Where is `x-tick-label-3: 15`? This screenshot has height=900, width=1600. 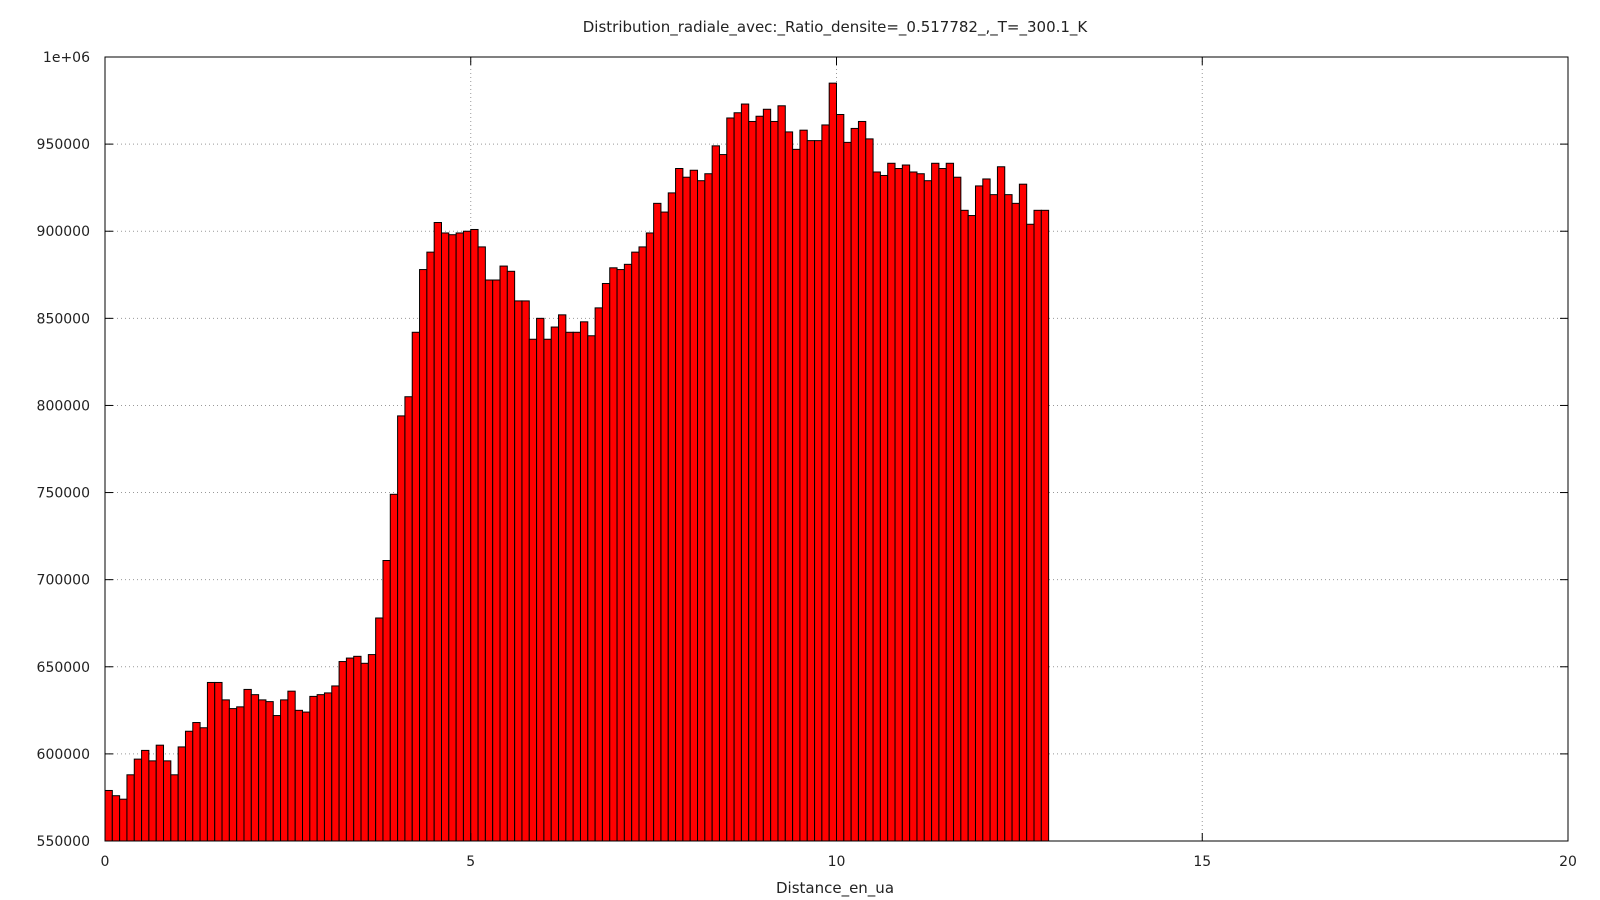 x-tick-label-3: 15 is located at coordinates (1202, 862).